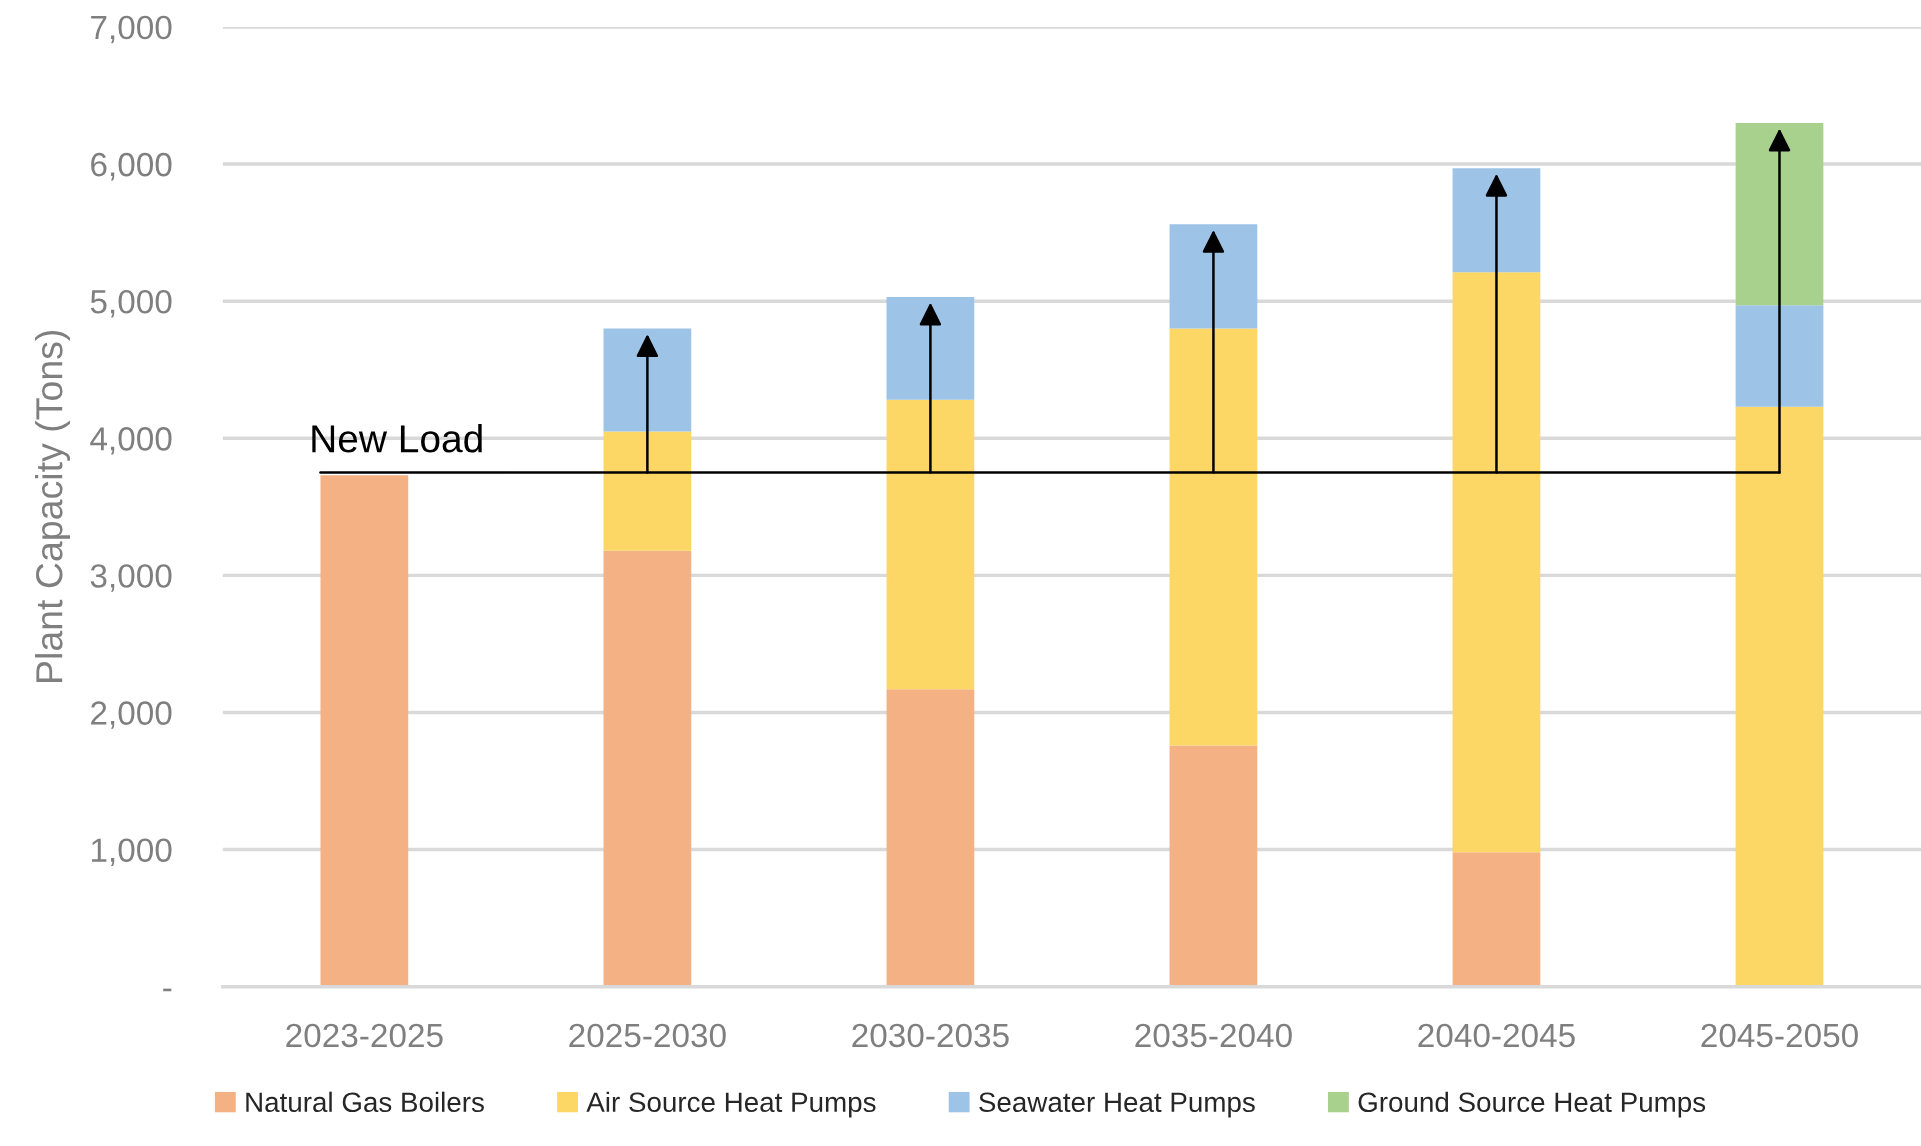 This screenshot has height=1146, width=1921. Describe the element at coordinates (647, 1035) in the screenshot. I see `x-tick-label: 2025-2030` at that location.